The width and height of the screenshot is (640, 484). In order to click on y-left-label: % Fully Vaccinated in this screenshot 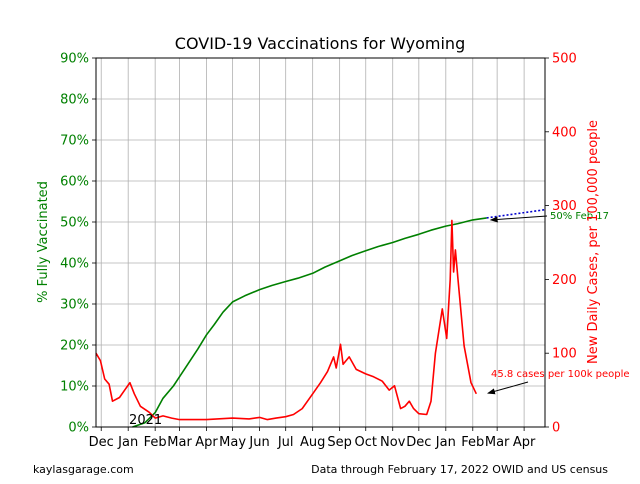, I will do `click(43, 242)`.